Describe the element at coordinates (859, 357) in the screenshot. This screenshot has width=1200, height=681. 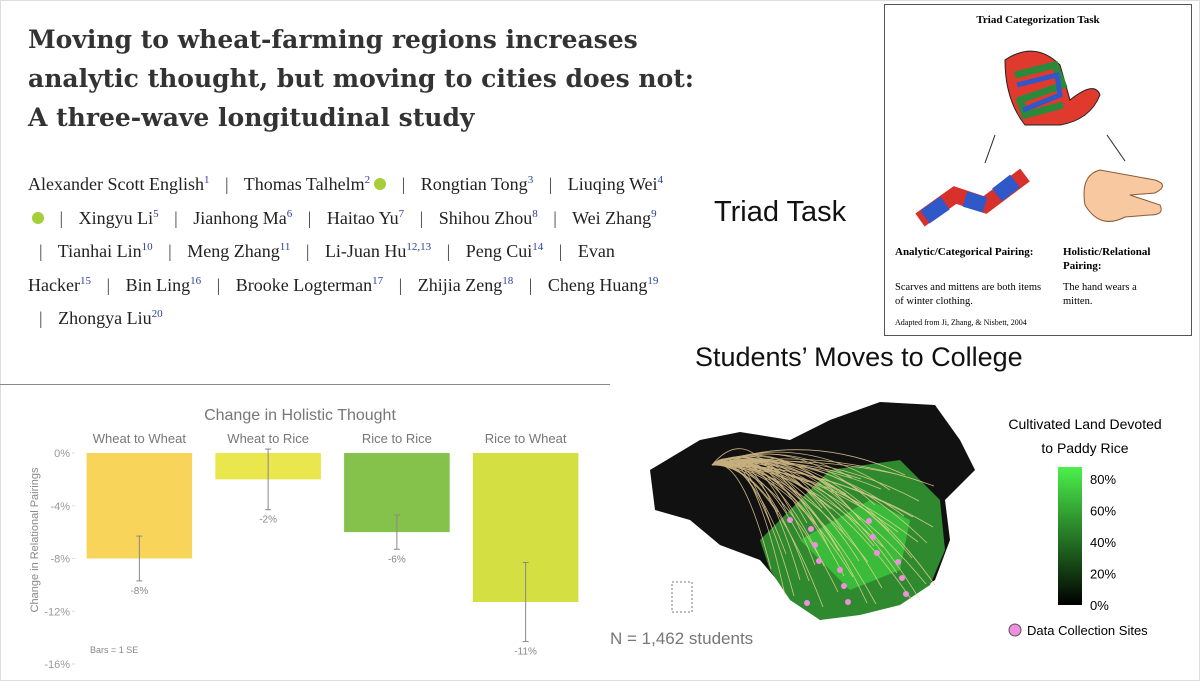
I see `map-title: Students’ Moves to College` at that location.